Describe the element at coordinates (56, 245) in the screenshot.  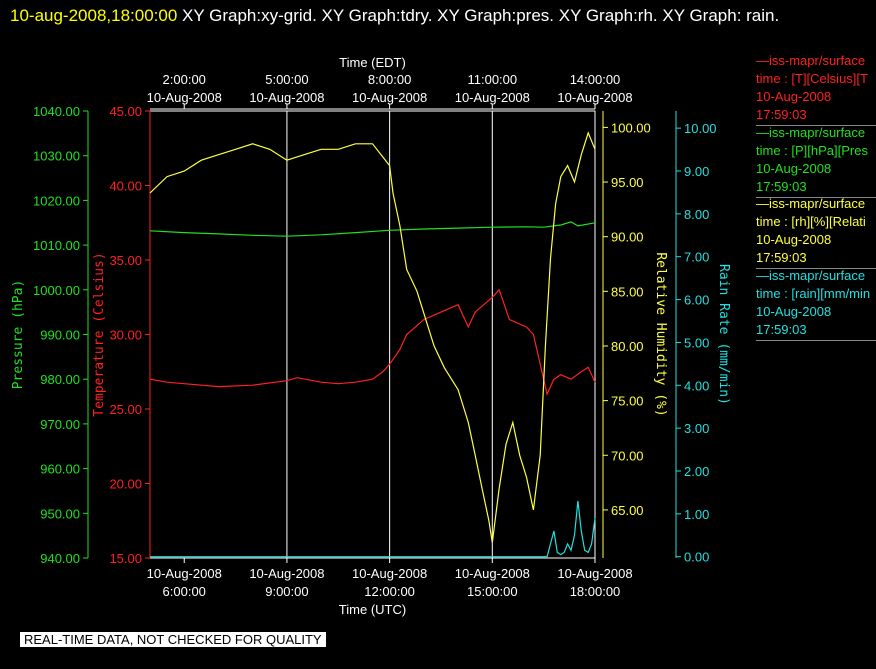
I see `y-tick-label-pres: 1010.00` at that location.